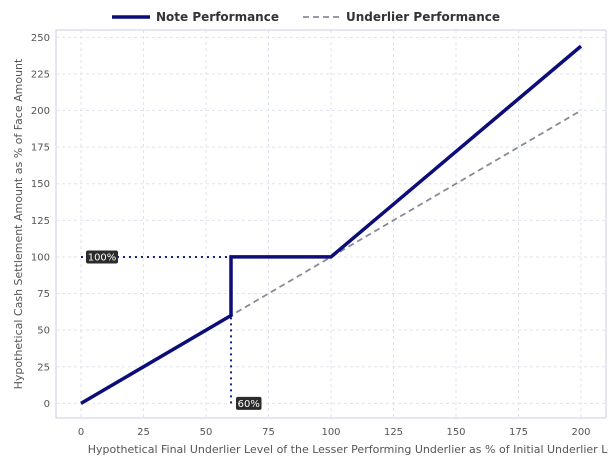 This screenshot has width=608, height=465. What do you see at coordinates (455, 432) in the screenshot?
I see `x-tick-label: 150` at bounding box center [455, 432].